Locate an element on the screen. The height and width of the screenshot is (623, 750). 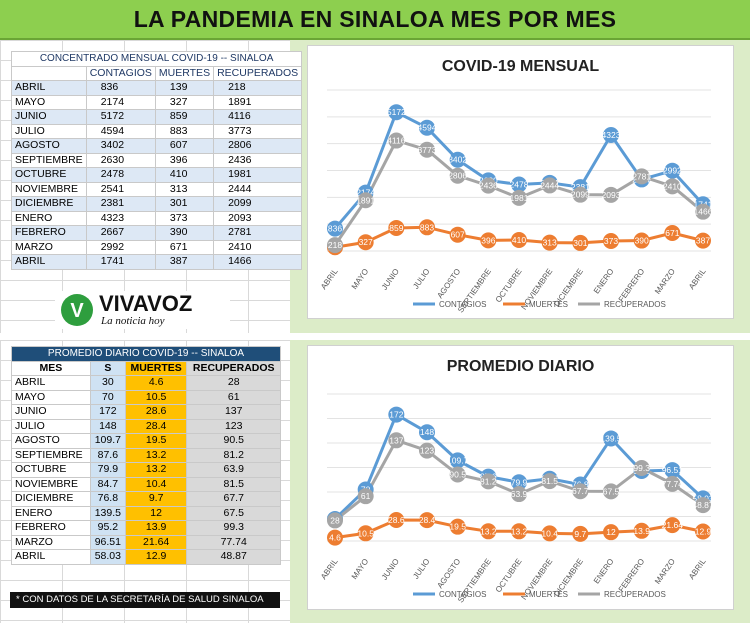
monthly-table-cell: FEBRERO is located at coordinates (49, 233).